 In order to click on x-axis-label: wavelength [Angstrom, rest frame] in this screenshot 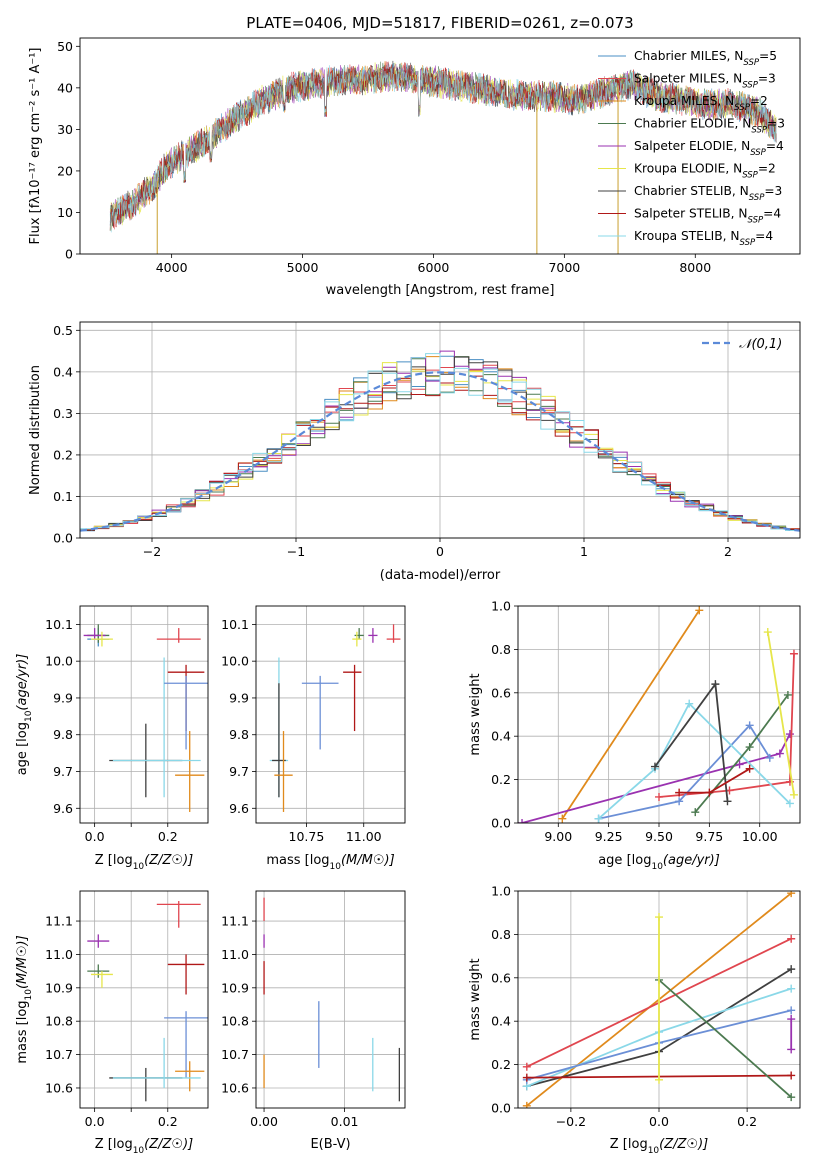, I will do `click(440, 290)`.